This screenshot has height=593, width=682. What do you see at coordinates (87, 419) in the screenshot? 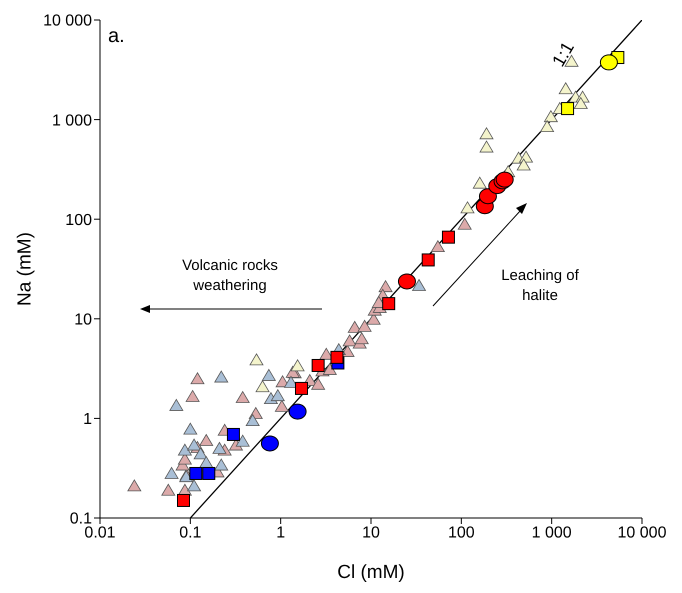
I see `y-tick-label: 1` at bounding box center [87, 419].